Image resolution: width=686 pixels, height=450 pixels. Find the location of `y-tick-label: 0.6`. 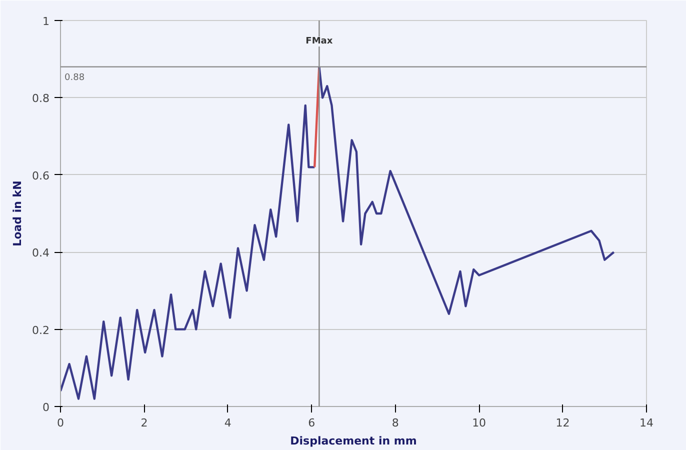

y-tick-label: 0.6 is located at coordinates (41, 175).